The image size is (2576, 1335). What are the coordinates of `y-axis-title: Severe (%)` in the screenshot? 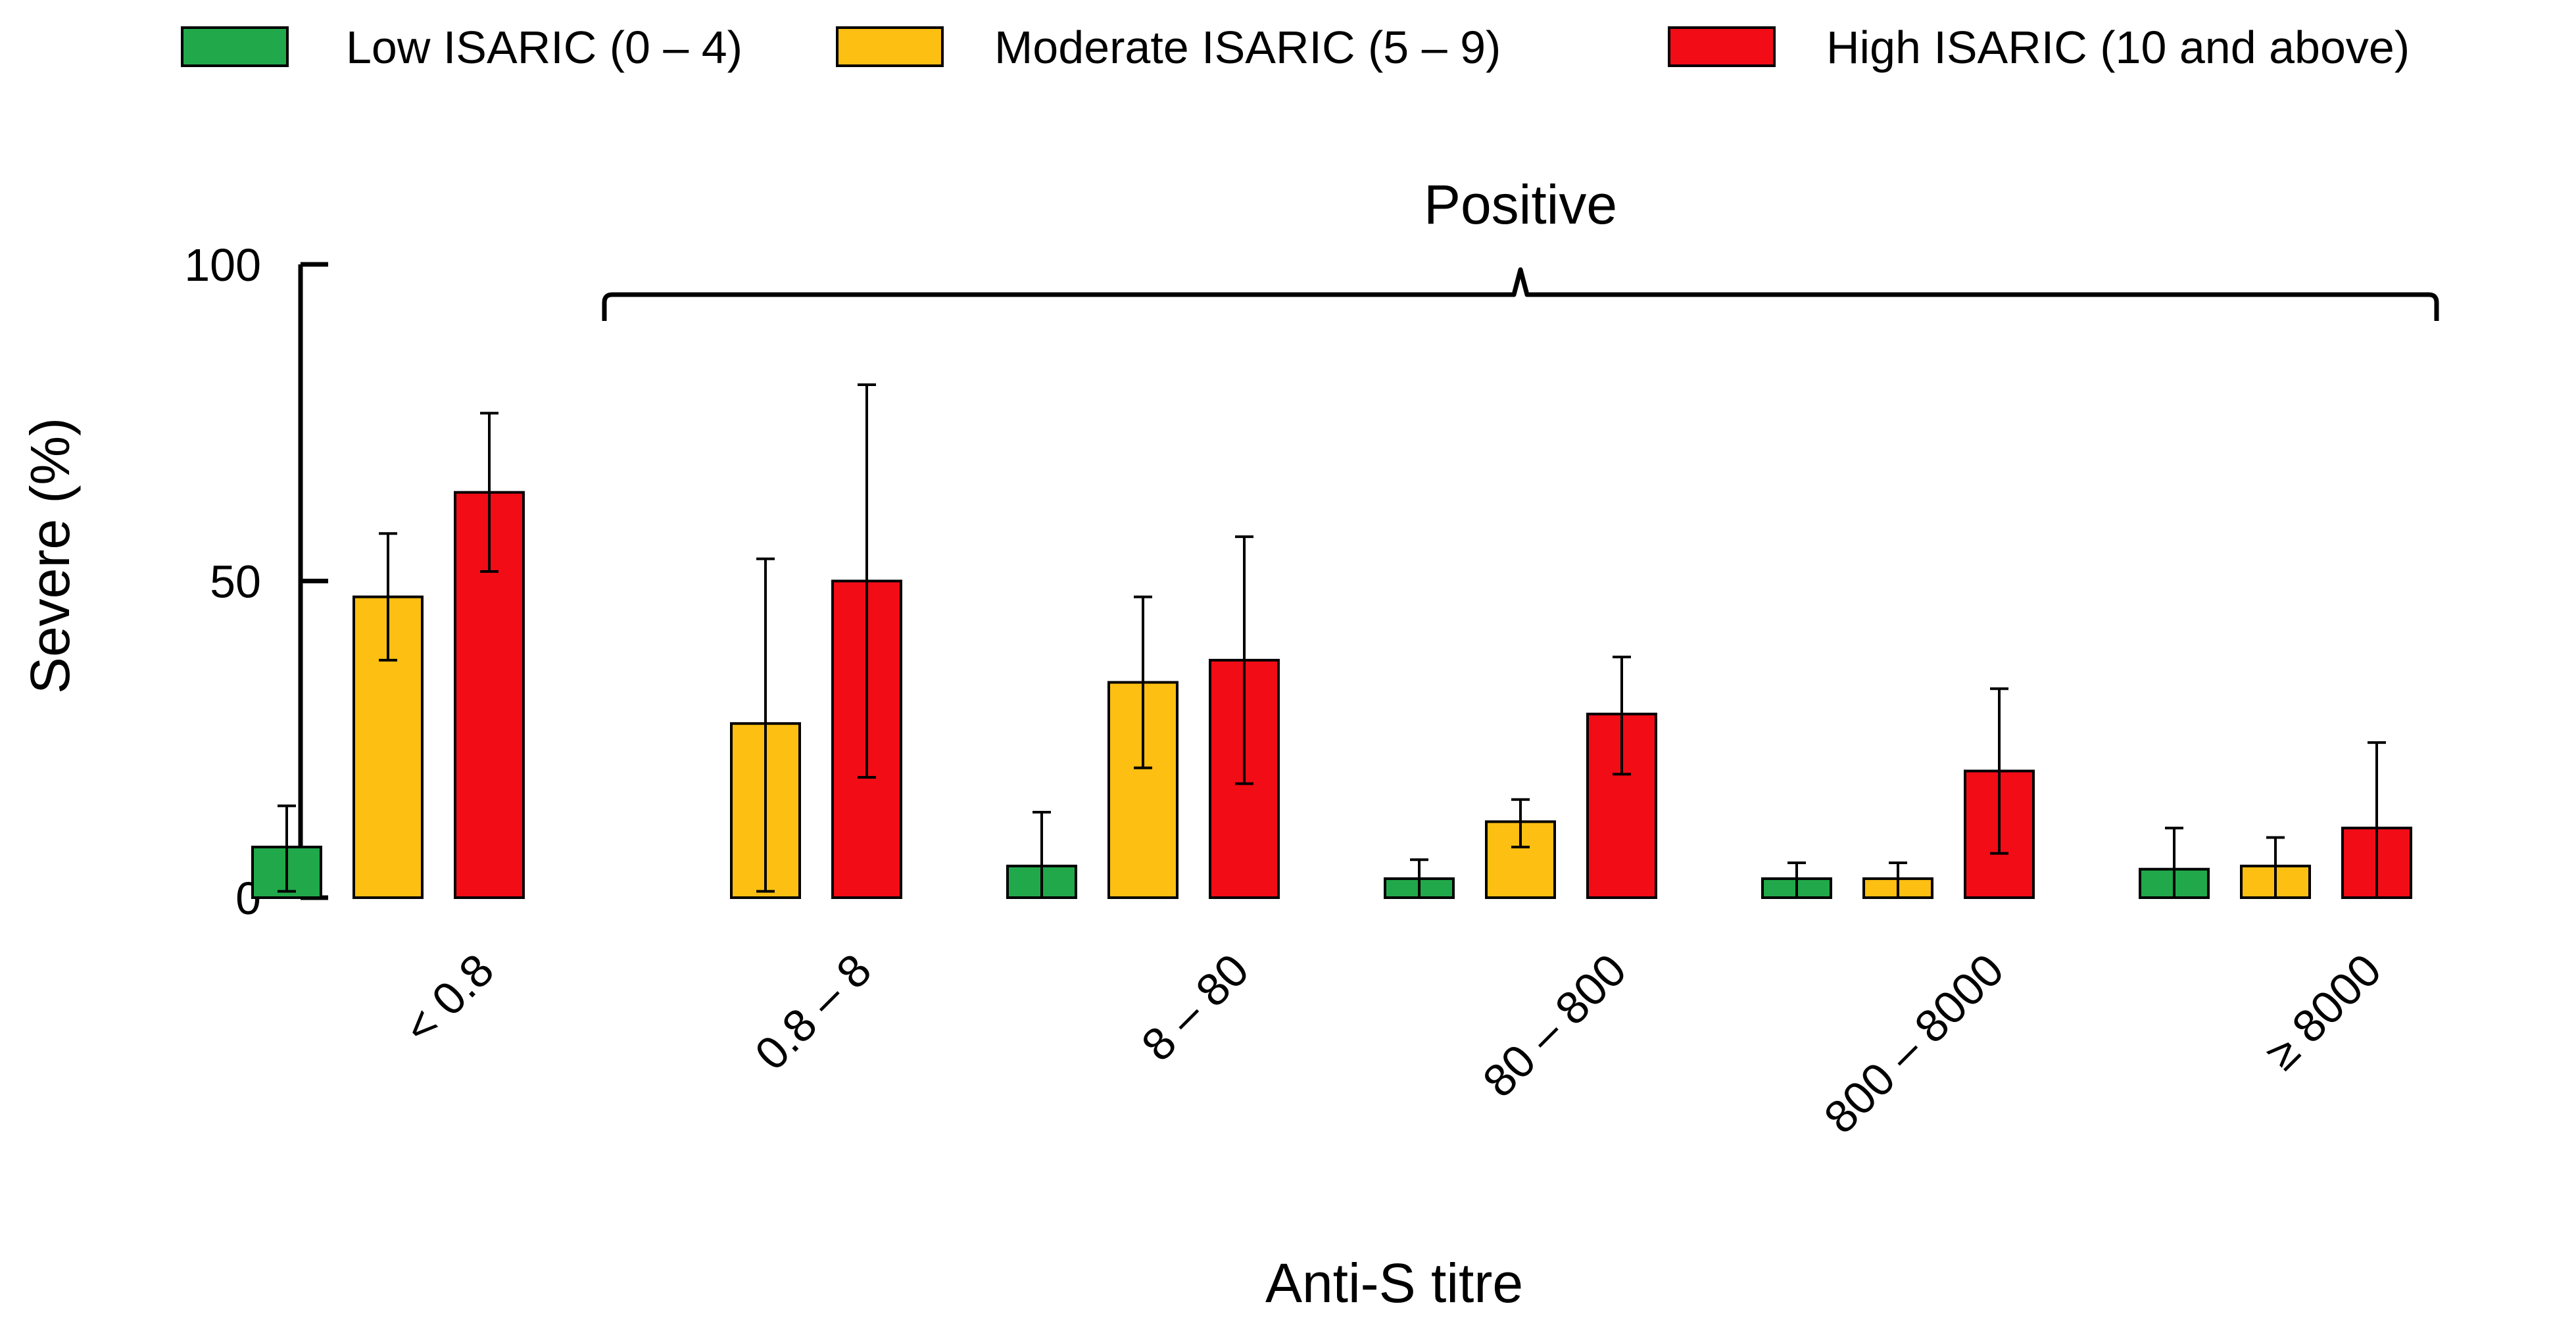 It's located at (50, 556).